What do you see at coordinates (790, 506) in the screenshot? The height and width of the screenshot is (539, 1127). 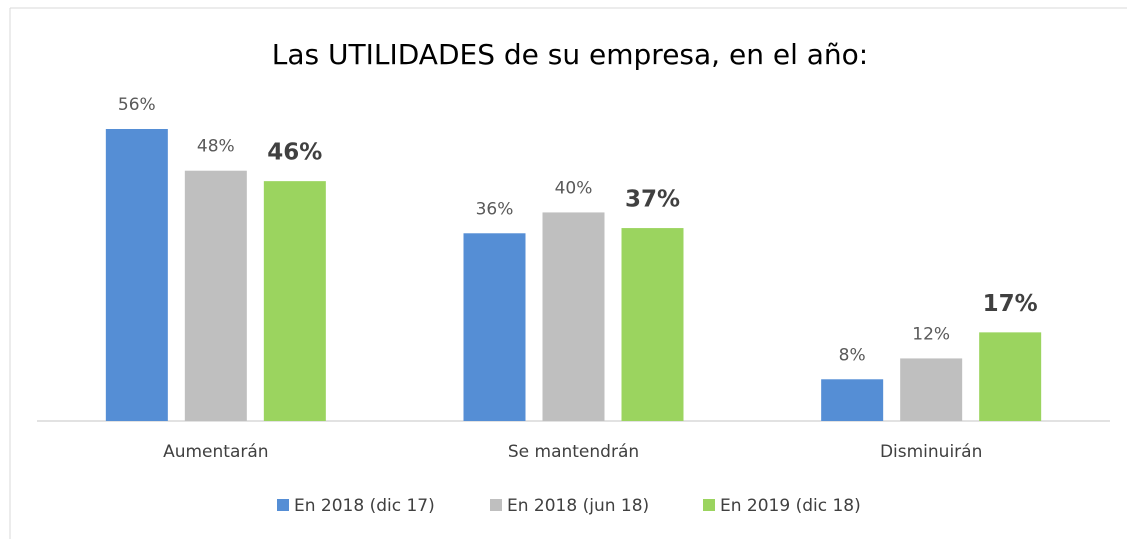 I see `legend-label: En 2019 (dic 18)` at bounding box center [790, 506].